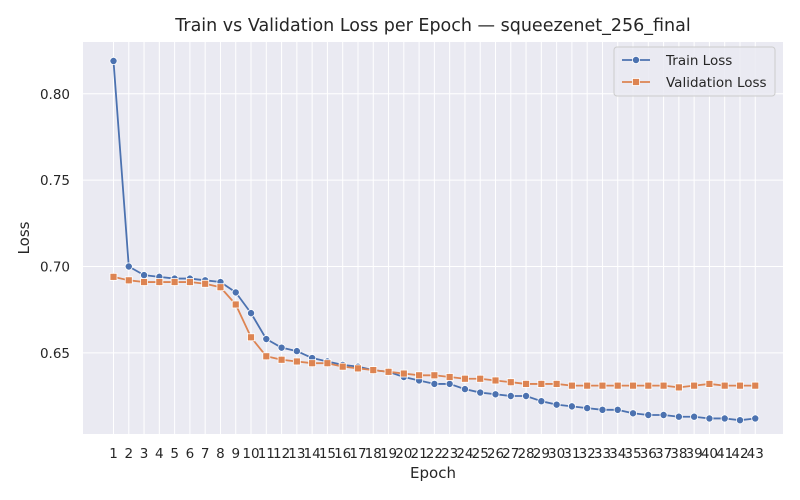 The image size is (800, 500). Describe the element at coordinates (525, 454) in the screenshot. I see `x-tick-label: 28` at that location.